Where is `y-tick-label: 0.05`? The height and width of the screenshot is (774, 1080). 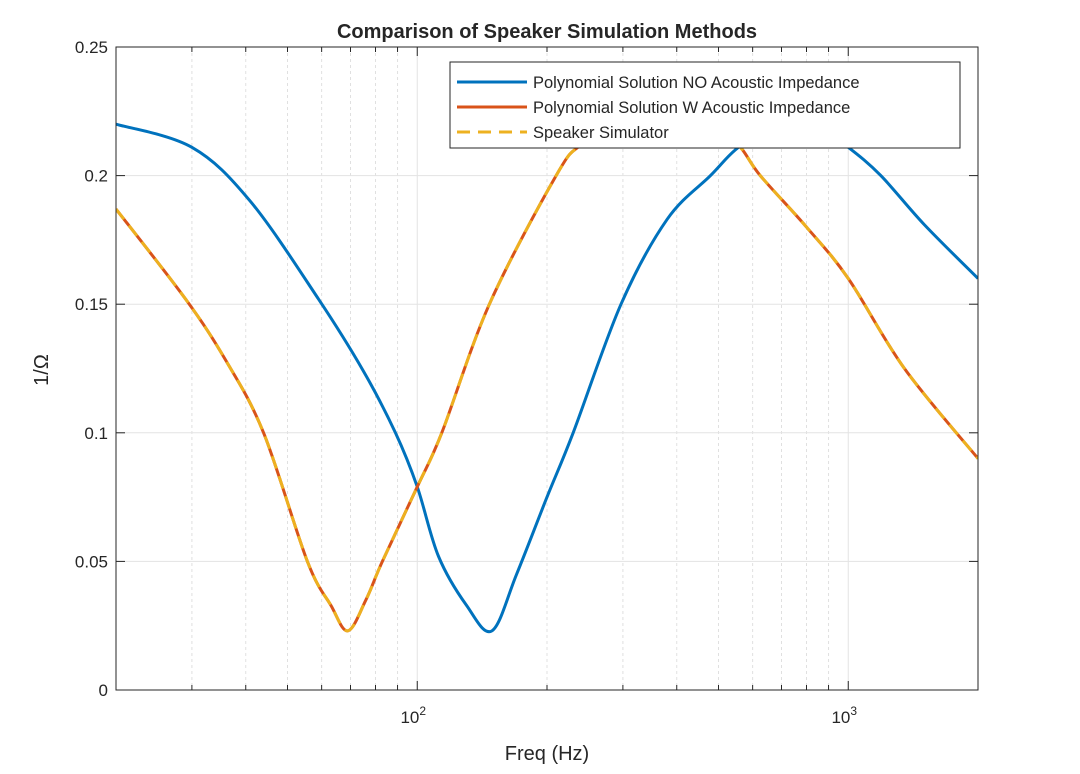 y-tick-label: 0.05 is located at coordinates (91, 561).